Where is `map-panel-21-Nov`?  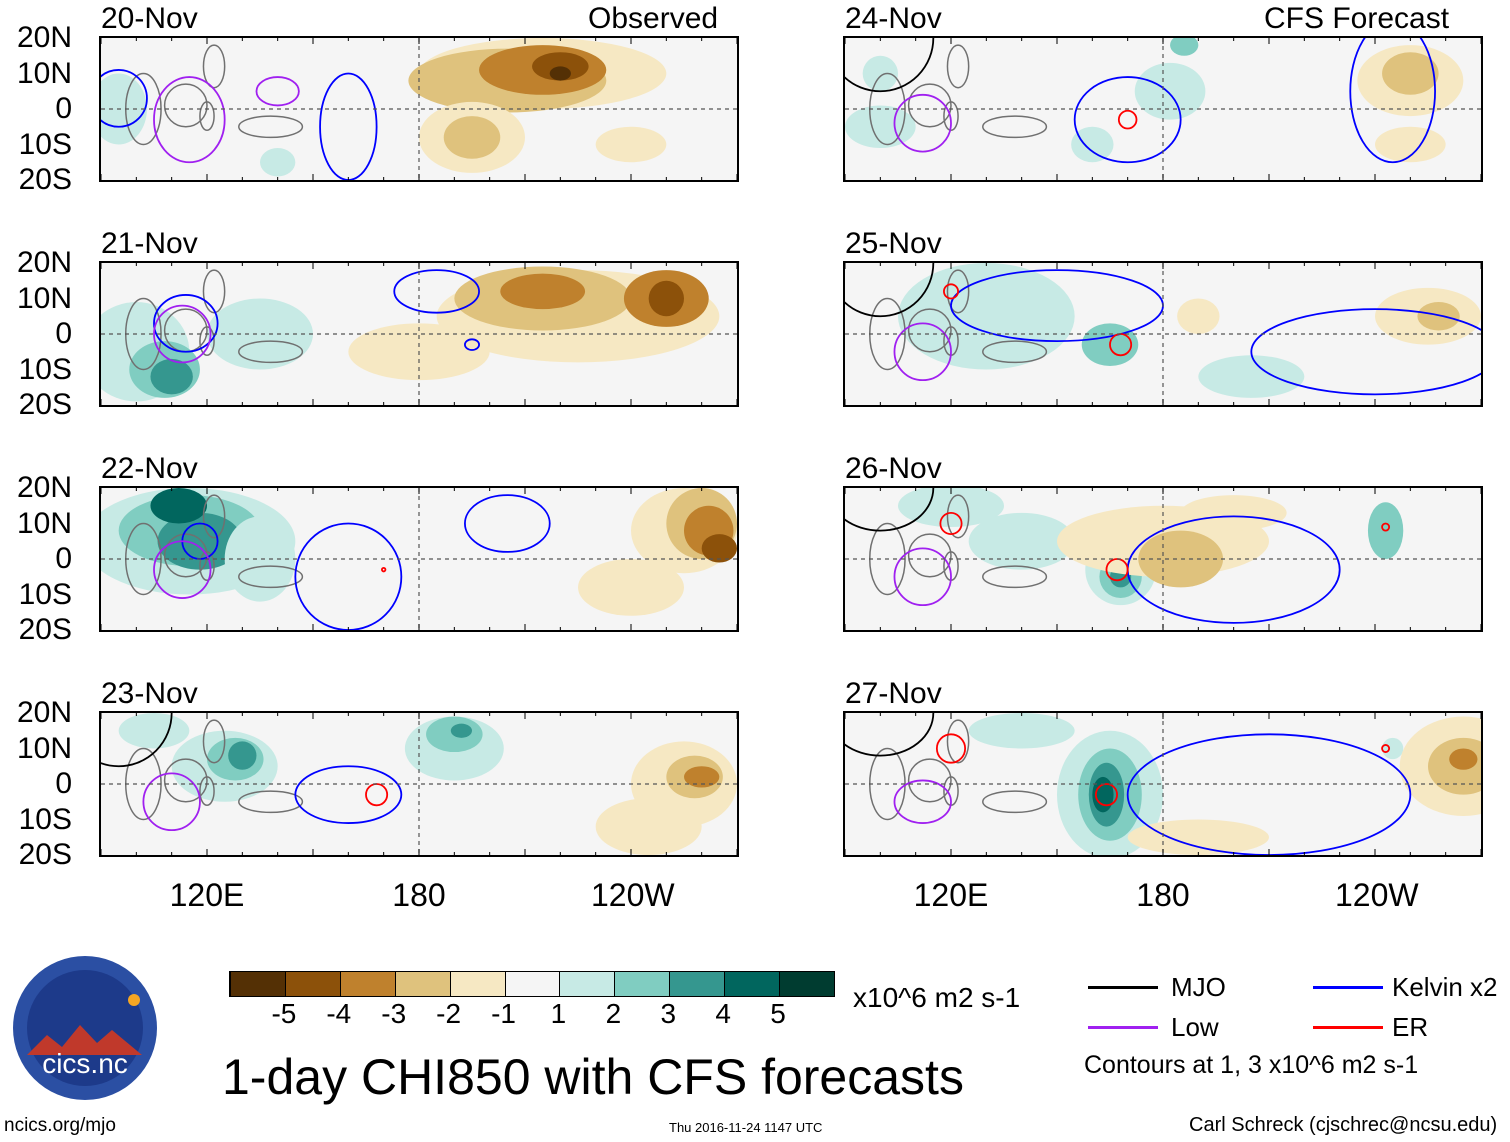
map-panel-21-Nov is located at coordinates (419, 334).